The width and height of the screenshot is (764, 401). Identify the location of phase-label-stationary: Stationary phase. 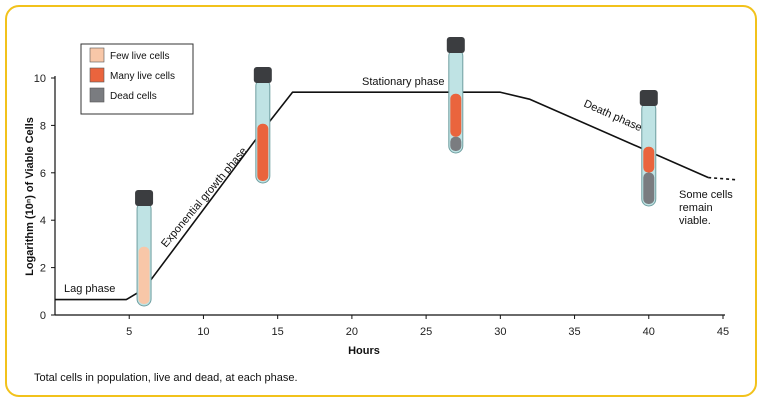
(403, 82).